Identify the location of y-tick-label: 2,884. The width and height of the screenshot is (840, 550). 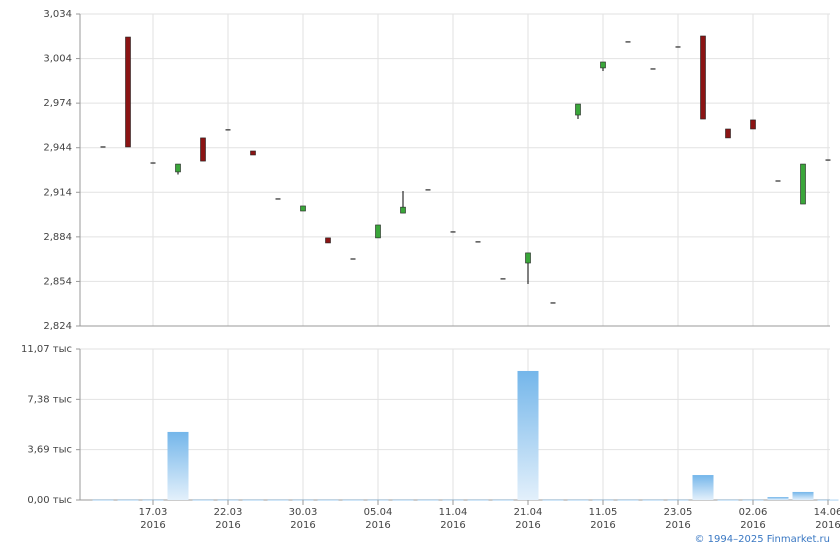
(57, 237).